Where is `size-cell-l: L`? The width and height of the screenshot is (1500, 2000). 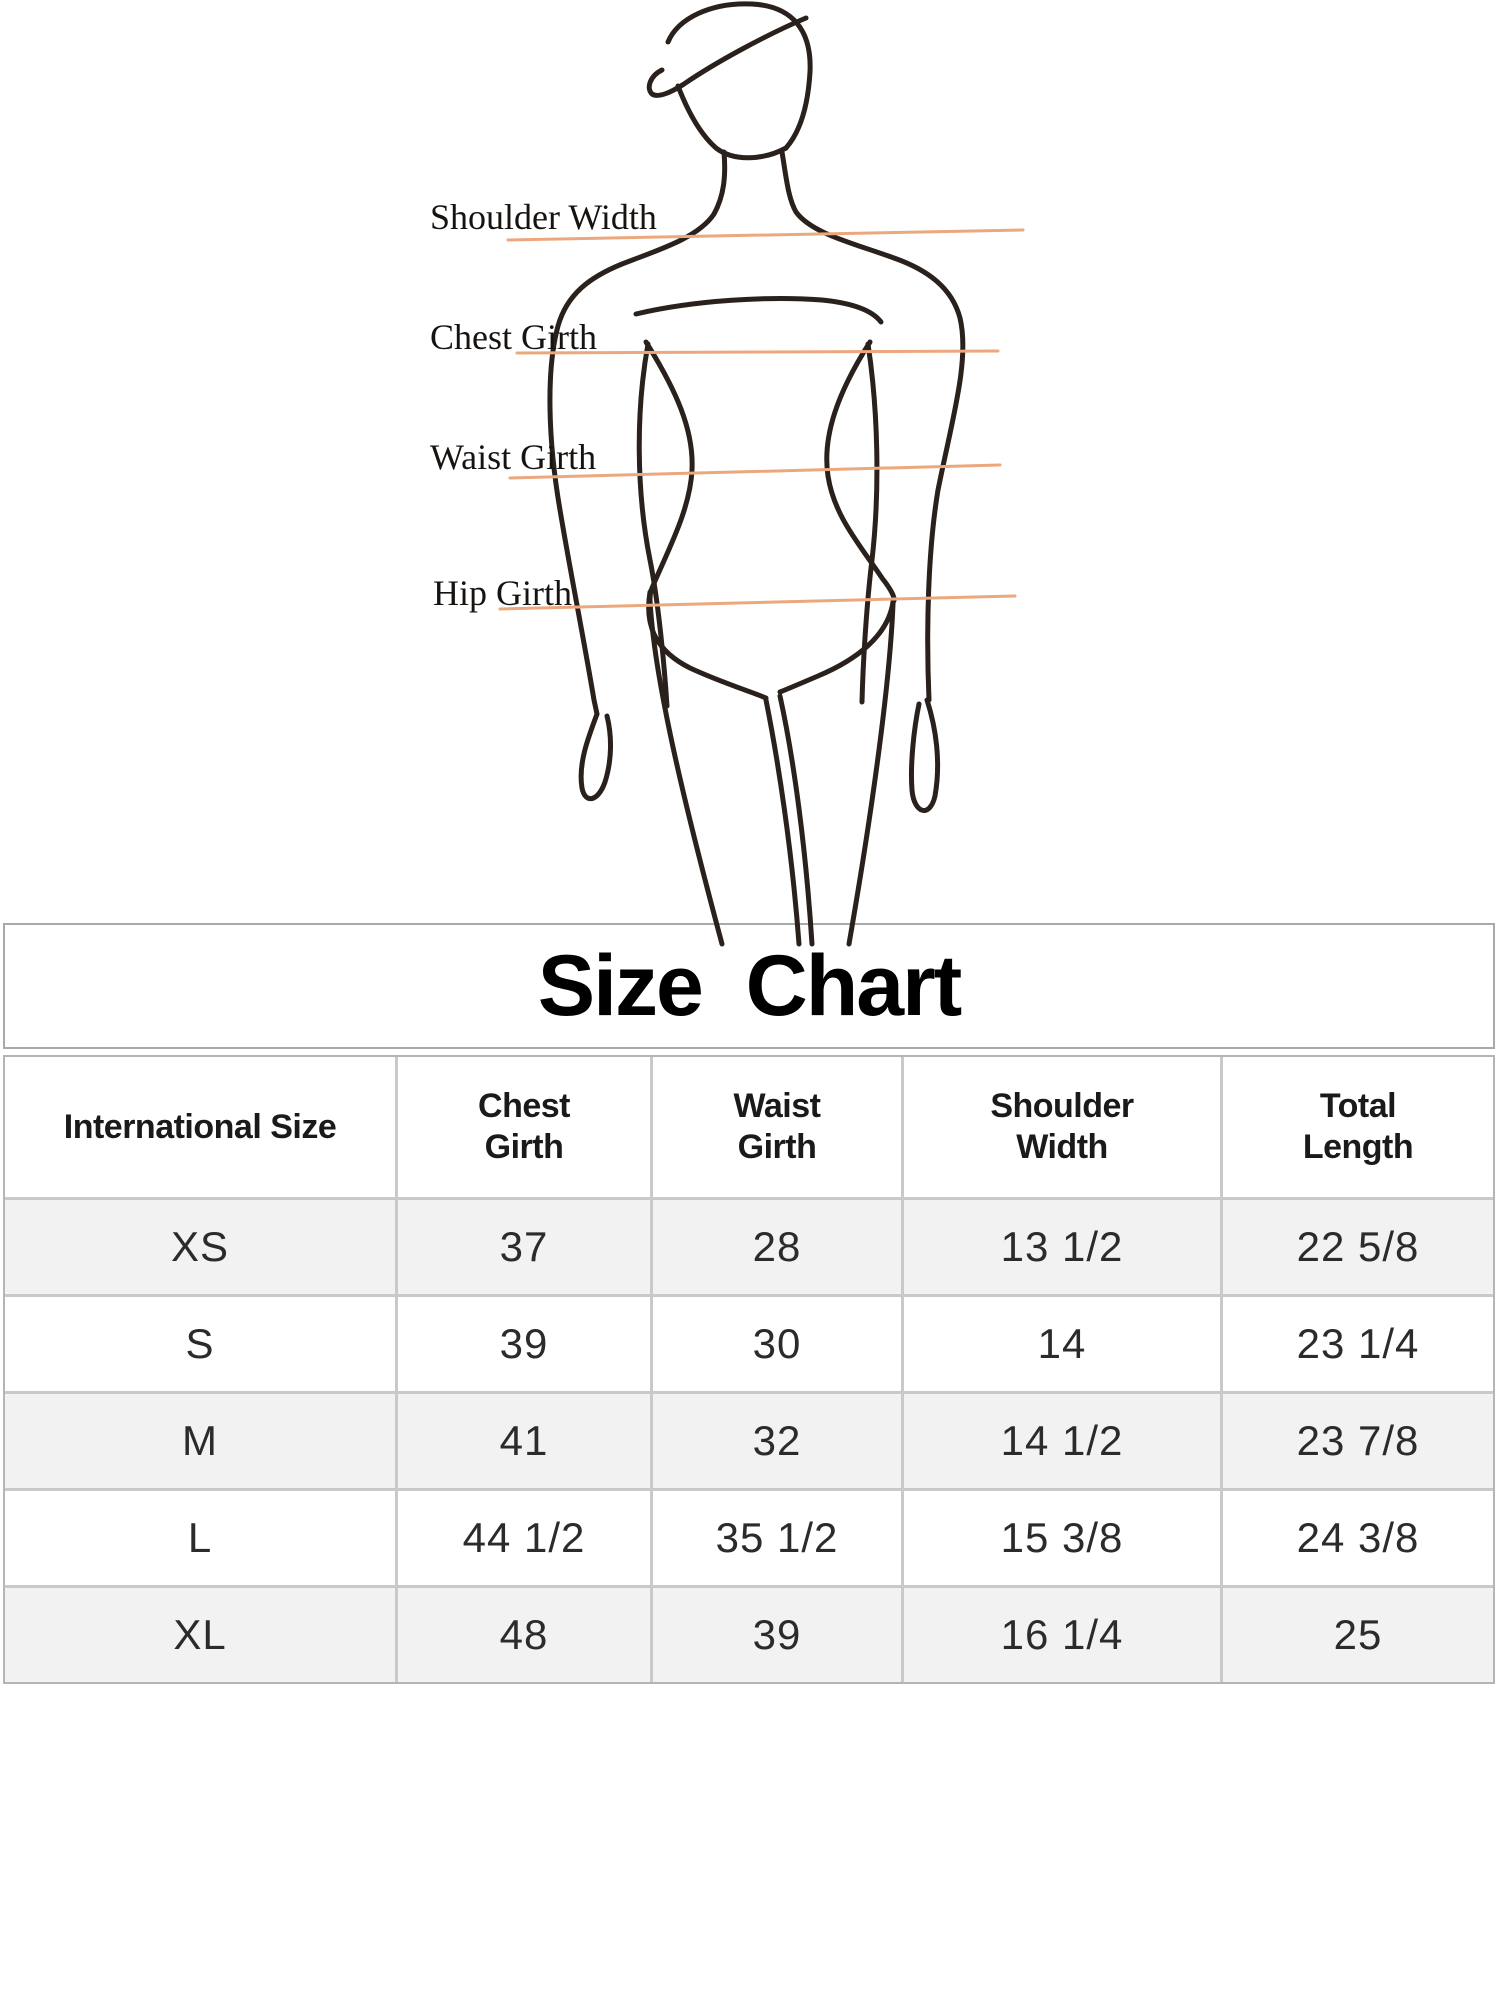 size-cell-l: L is located at coordinates (200, 1538).